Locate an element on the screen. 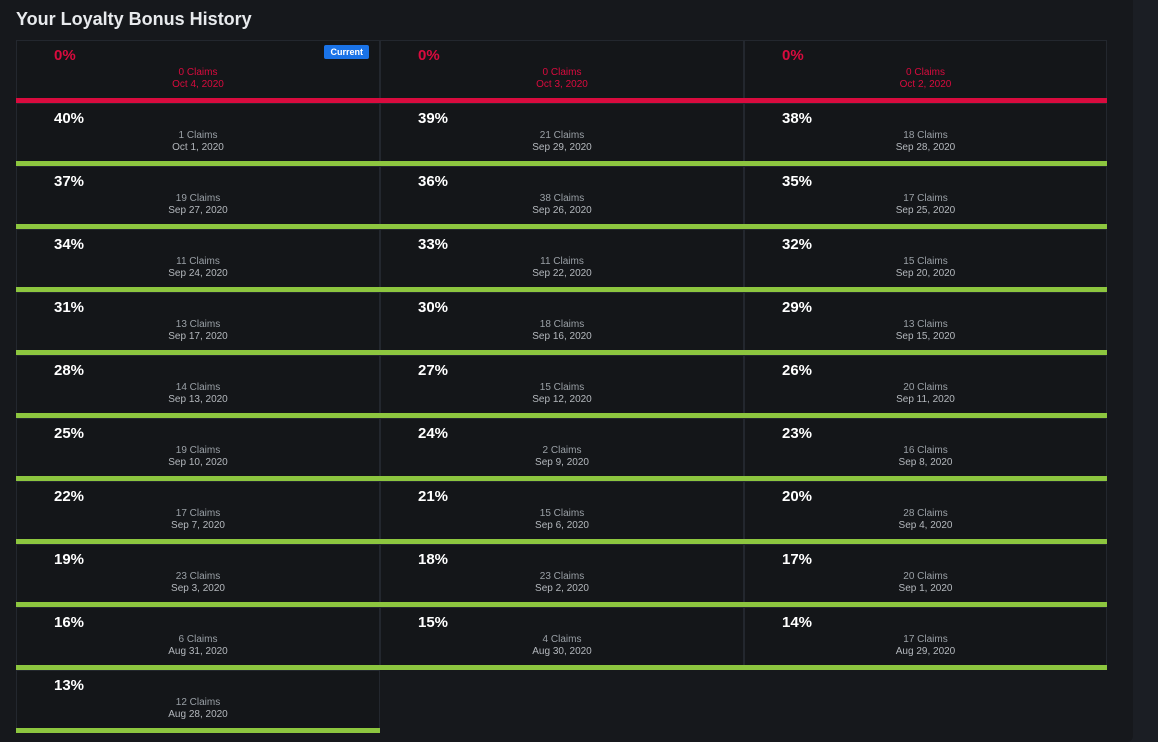 The image size is (1158, 742). bonus-percent: 32% is located at coordinates (797, 244).